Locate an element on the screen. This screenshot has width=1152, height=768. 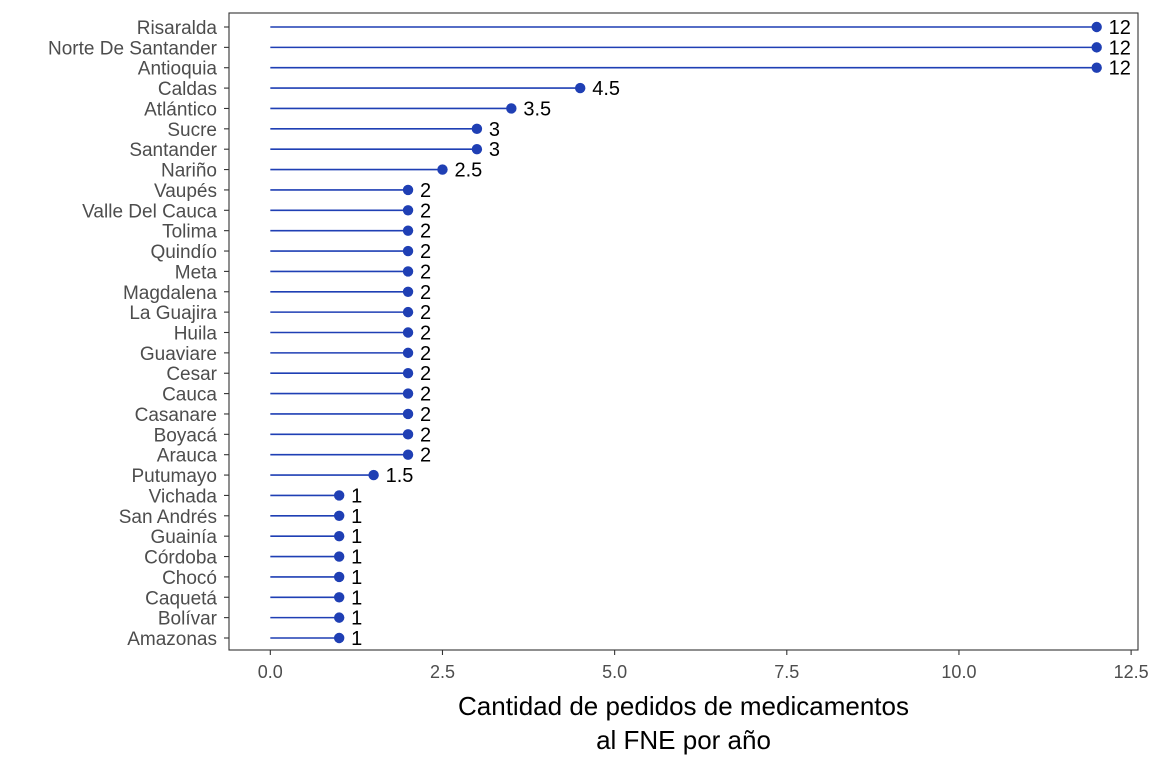
value-label-26: 1 is located at coordinates (356, 558).